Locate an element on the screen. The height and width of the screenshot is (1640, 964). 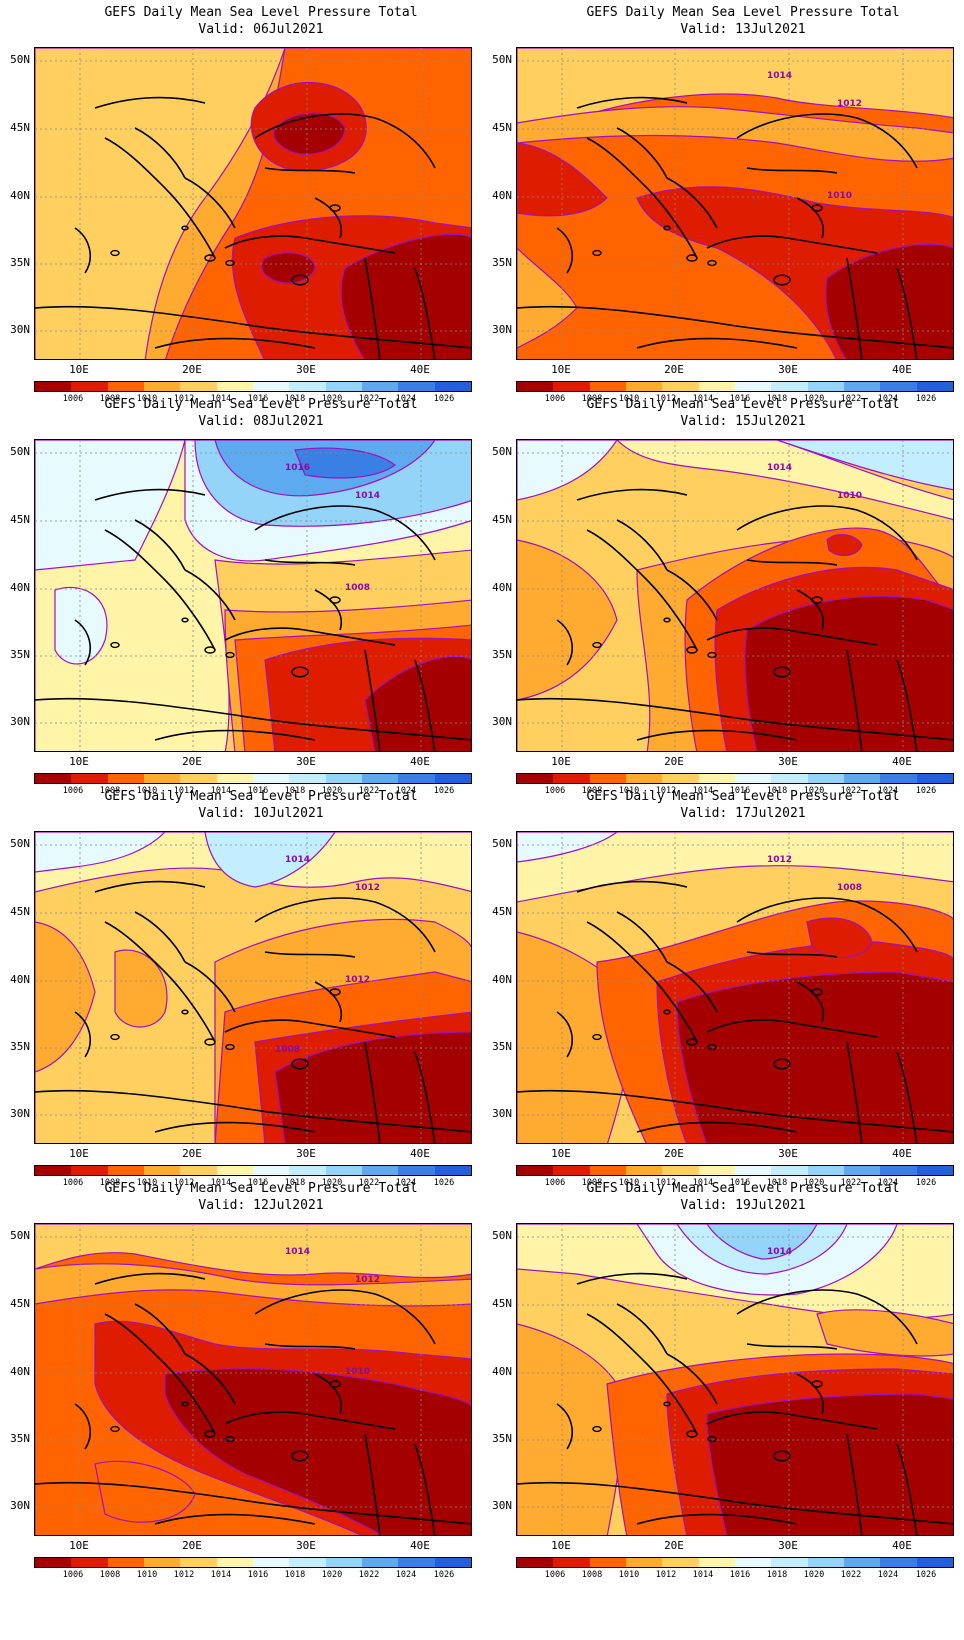
colorbar-label: 1014 is located at coordinates (703, 1183).